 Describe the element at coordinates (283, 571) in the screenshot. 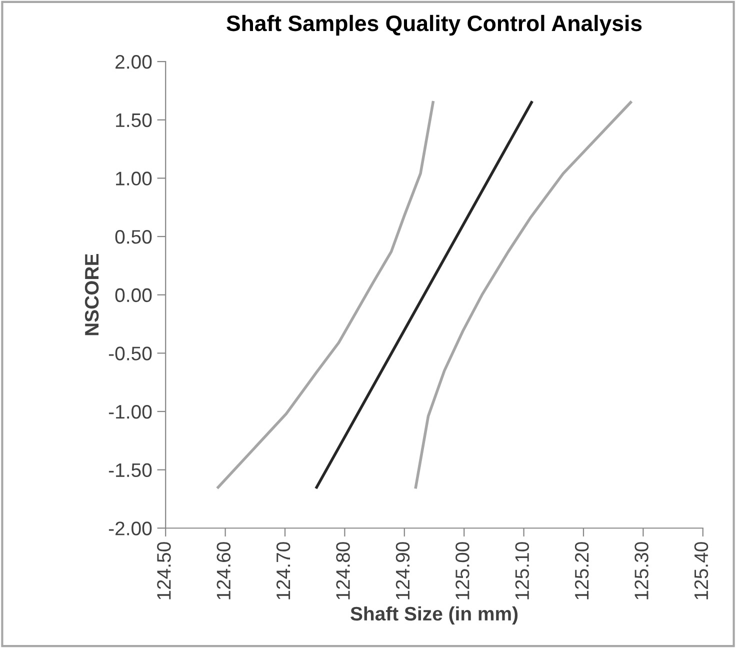

I see `x-tick-label: 124.70` at that location.